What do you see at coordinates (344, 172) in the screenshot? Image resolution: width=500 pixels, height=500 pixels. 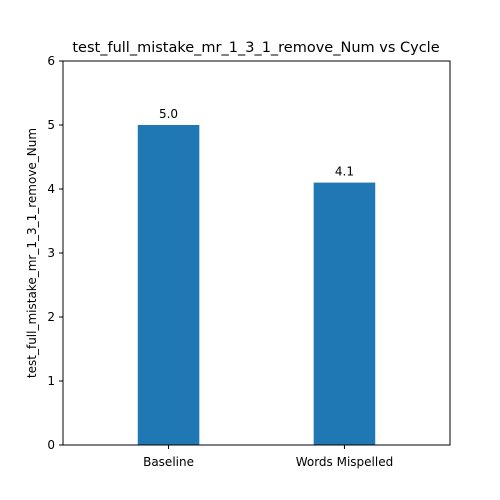 I see `data-label: 4.1` at bounding box center [344, 172].